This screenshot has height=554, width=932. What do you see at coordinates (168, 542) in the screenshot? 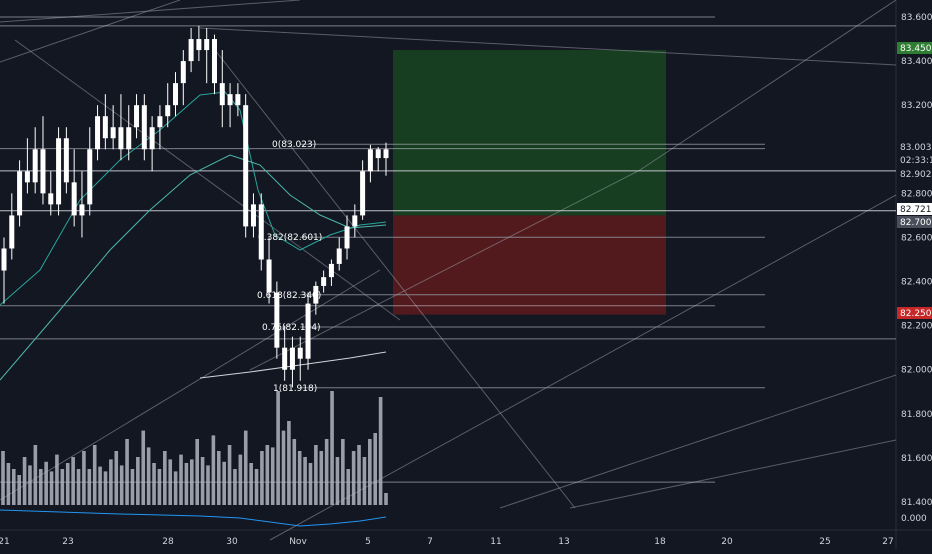
I see `time-tick-label: 28` at bounding box center [168, 542].